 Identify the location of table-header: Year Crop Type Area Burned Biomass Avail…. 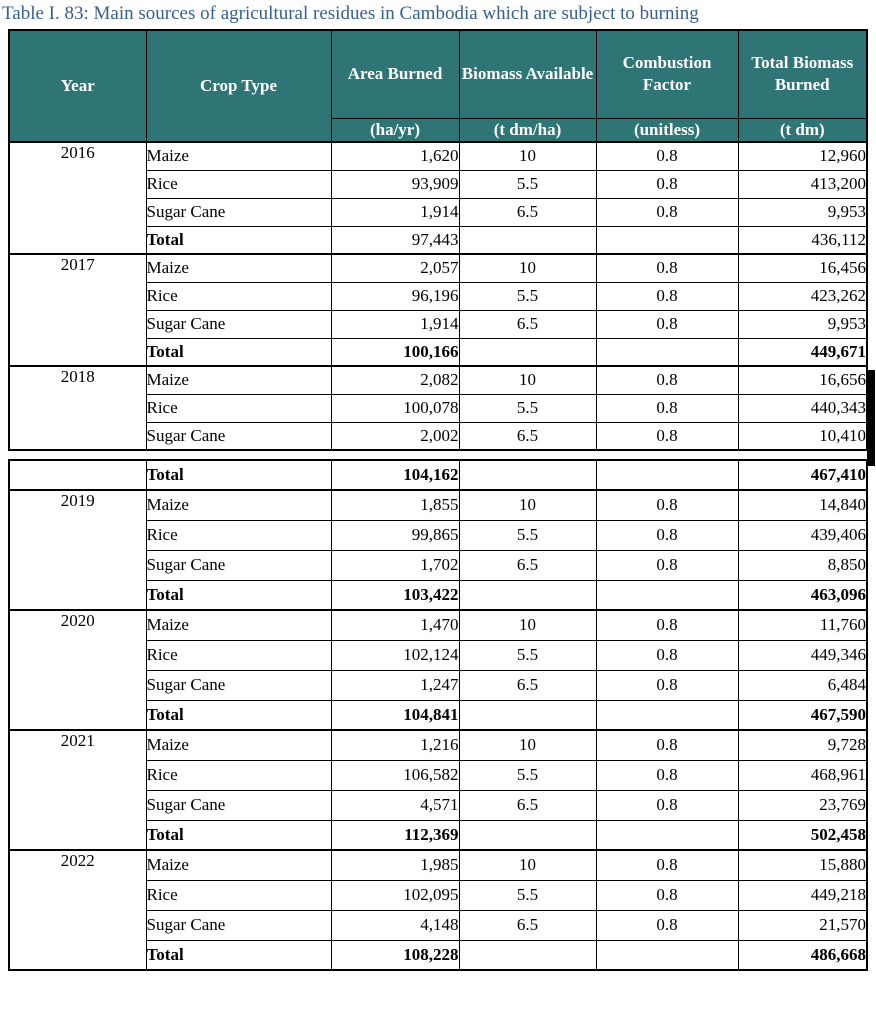
(438, 86).